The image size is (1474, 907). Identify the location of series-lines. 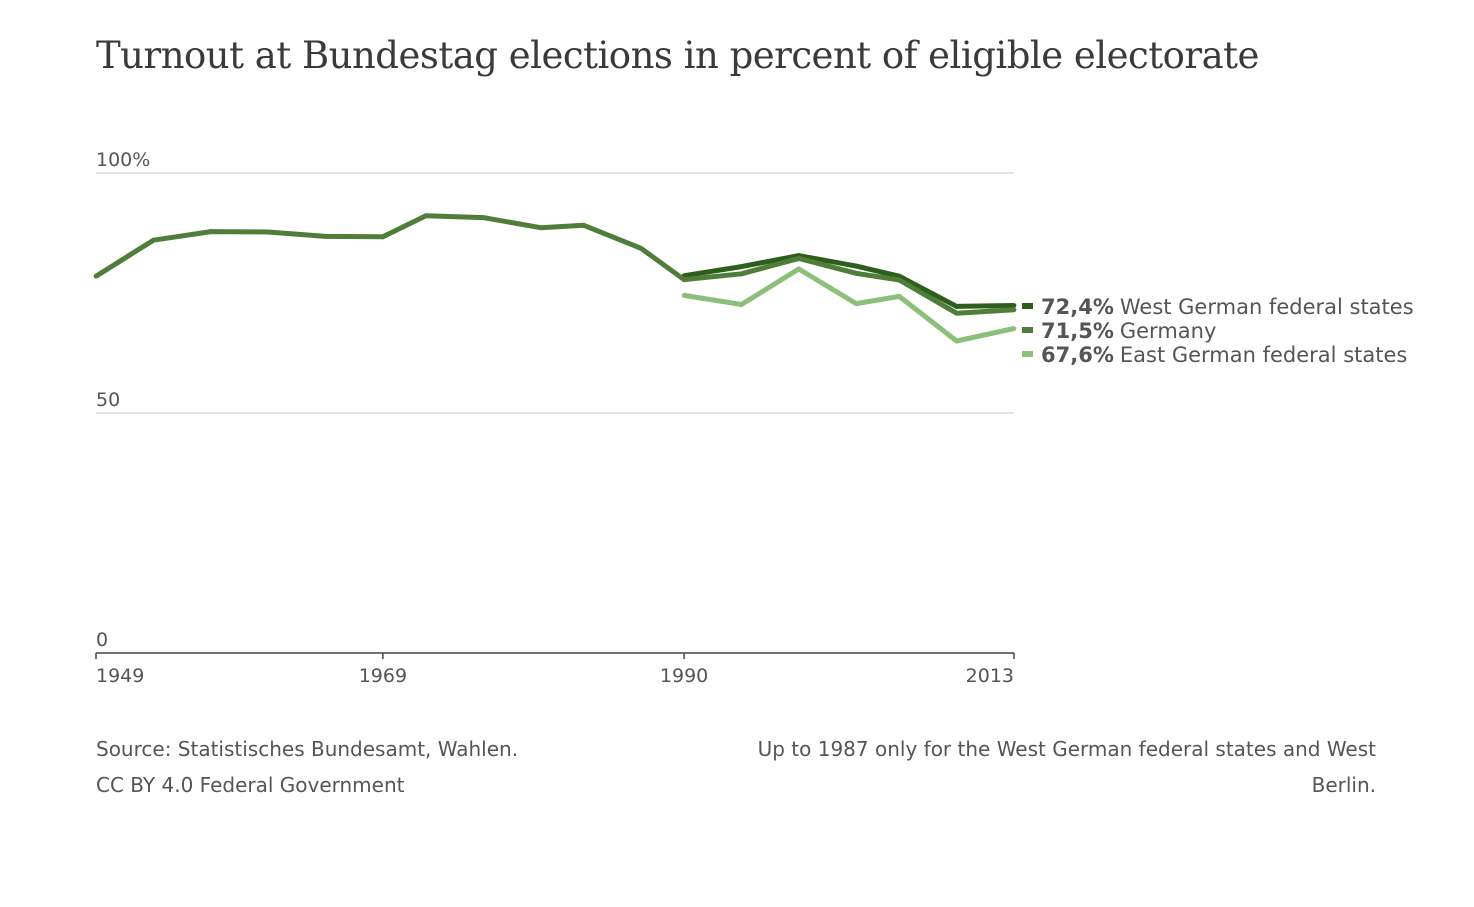
(555, 278).